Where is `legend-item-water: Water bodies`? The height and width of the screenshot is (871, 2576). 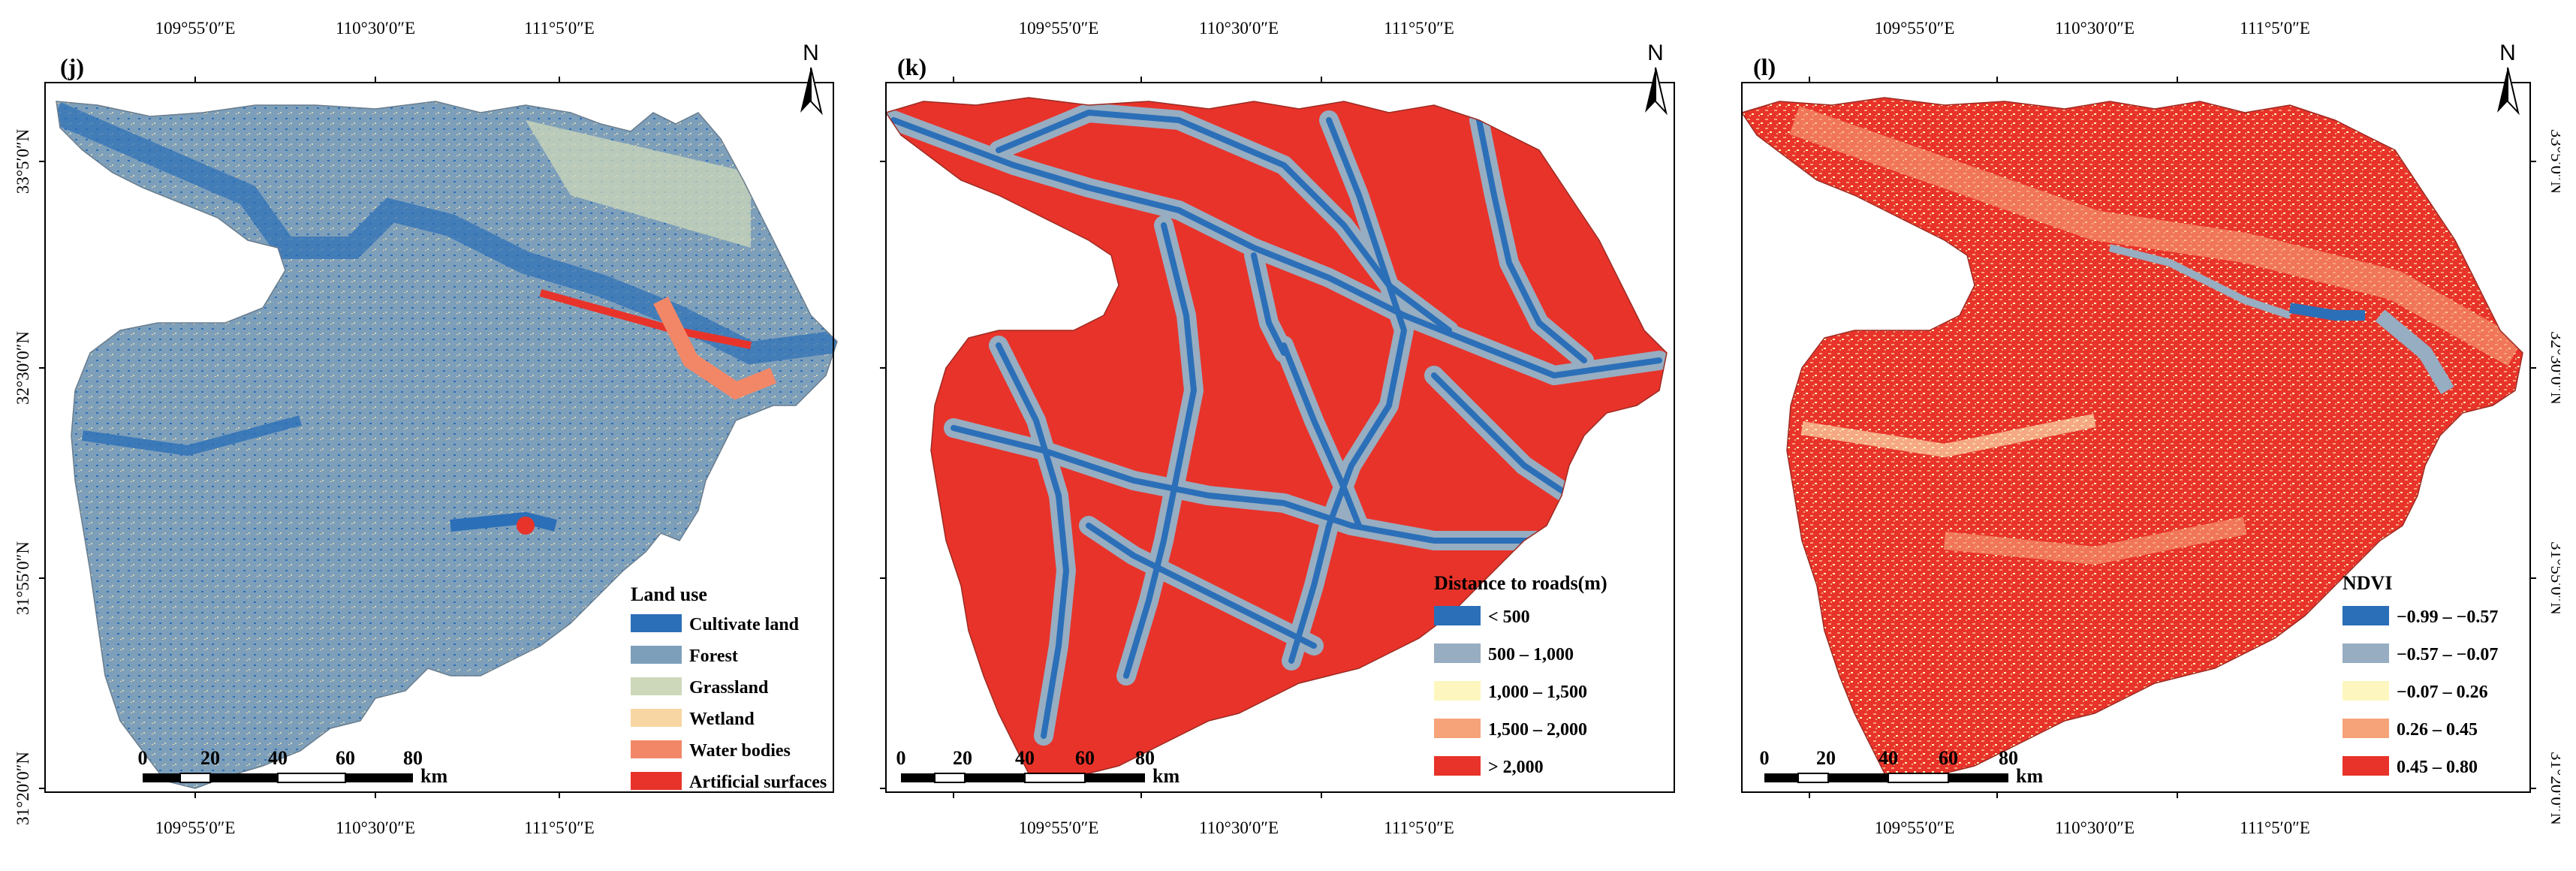
legend-item-water: Water bodies is located at coordinates (740, 751).